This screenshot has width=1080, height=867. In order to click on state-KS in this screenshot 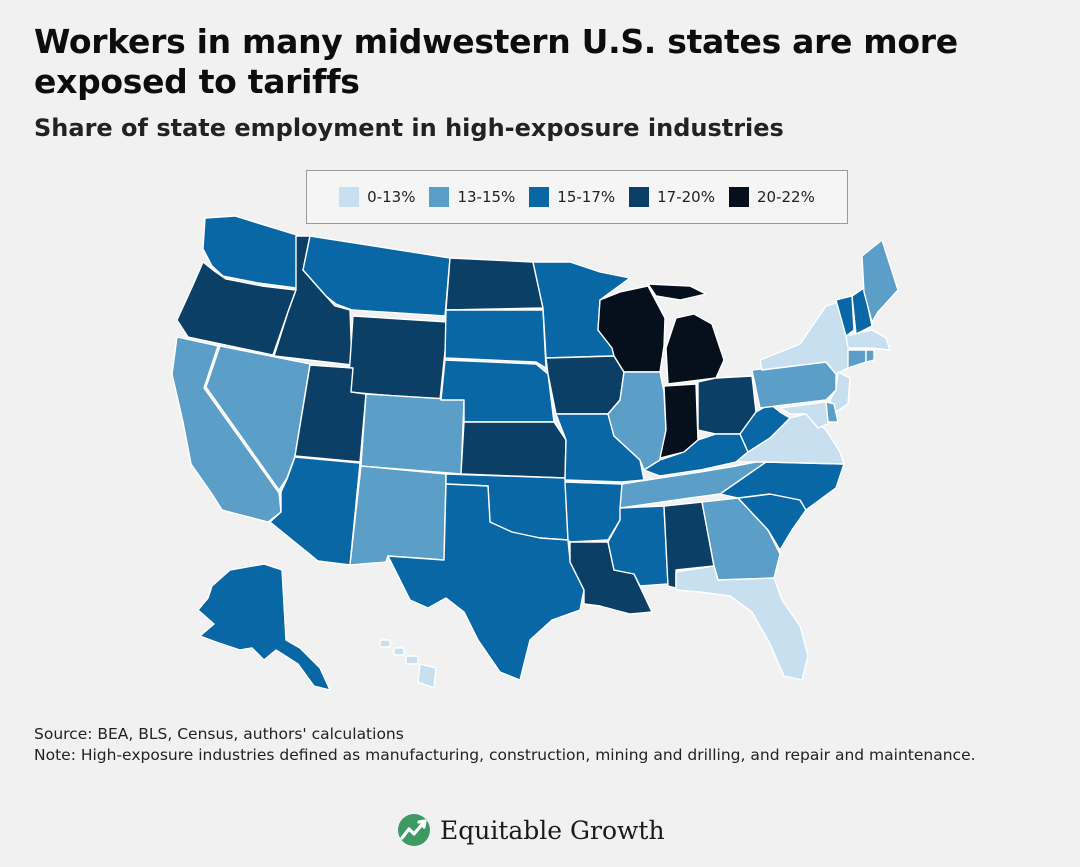, I will do `click(513, 450)`.